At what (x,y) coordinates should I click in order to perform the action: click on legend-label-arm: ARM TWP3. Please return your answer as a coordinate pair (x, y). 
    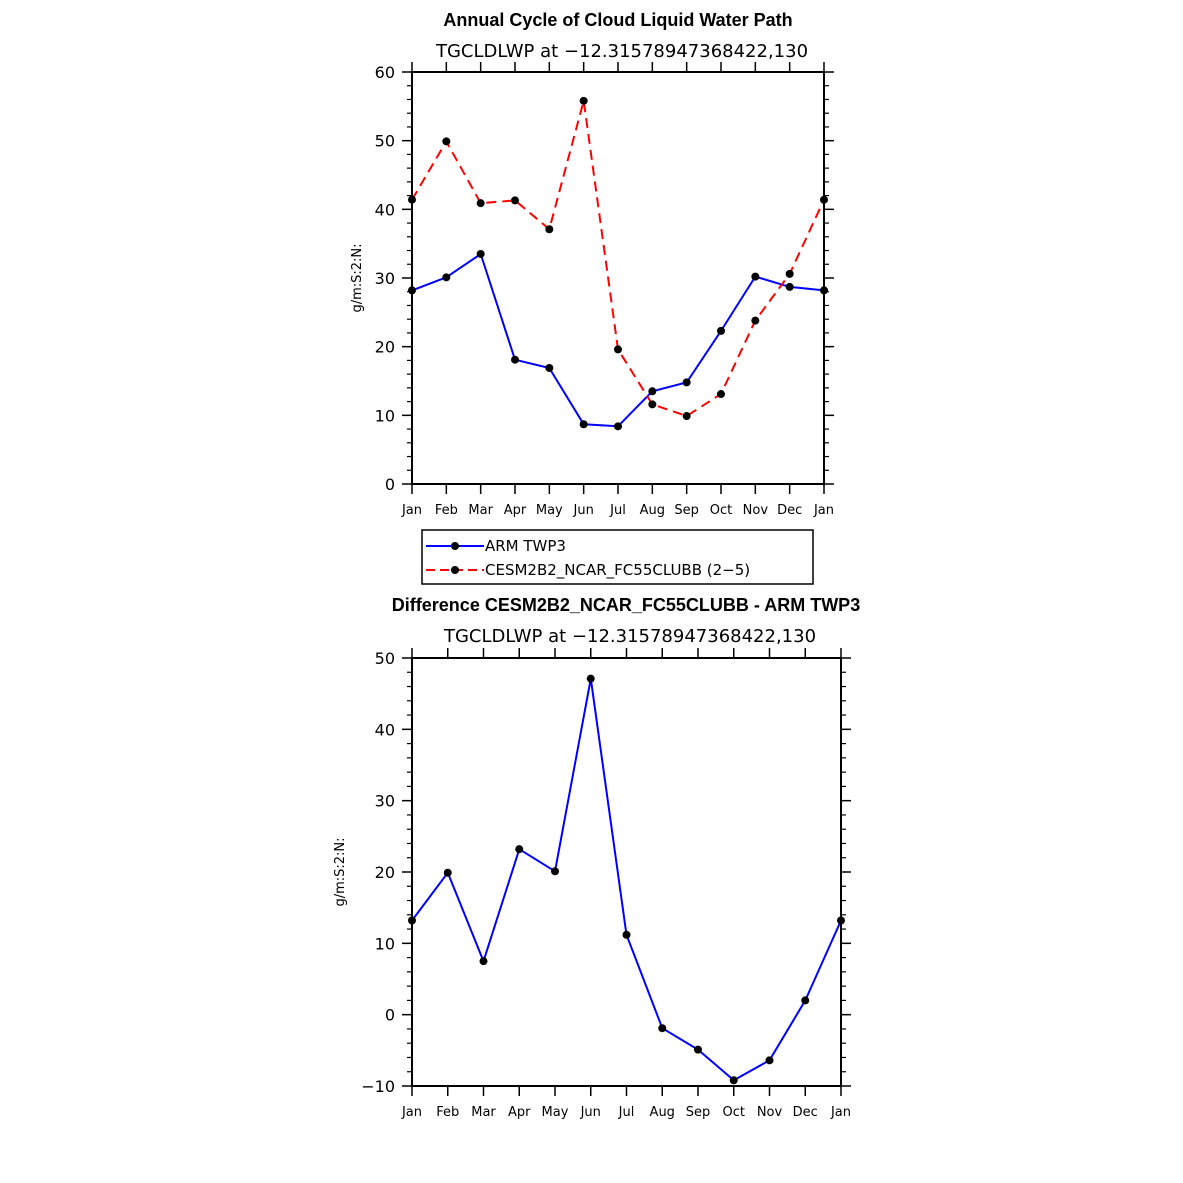
    Looking at the image, I should click on (525, 546).